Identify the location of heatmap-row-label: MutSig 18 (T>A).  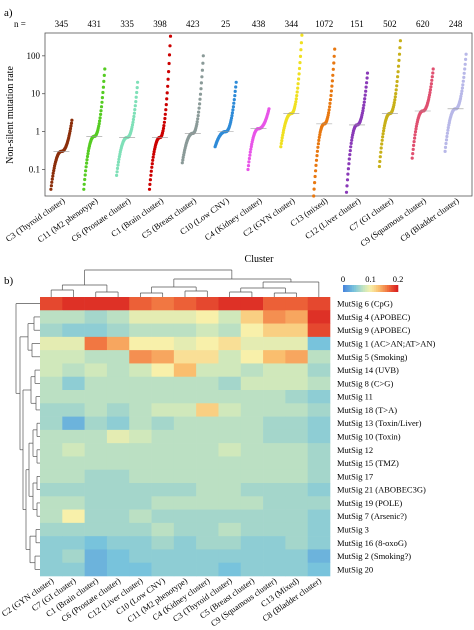
(367, 410).